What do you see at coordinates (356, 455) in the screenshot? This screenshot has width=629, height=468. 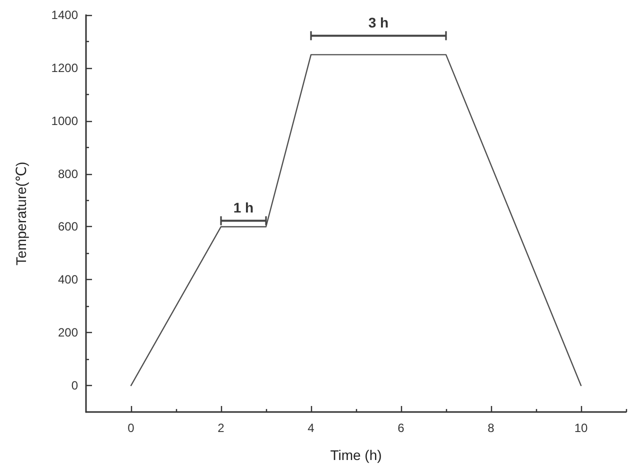 I see `x-axis-title: Time (h)` at bounding box center [356, 455].